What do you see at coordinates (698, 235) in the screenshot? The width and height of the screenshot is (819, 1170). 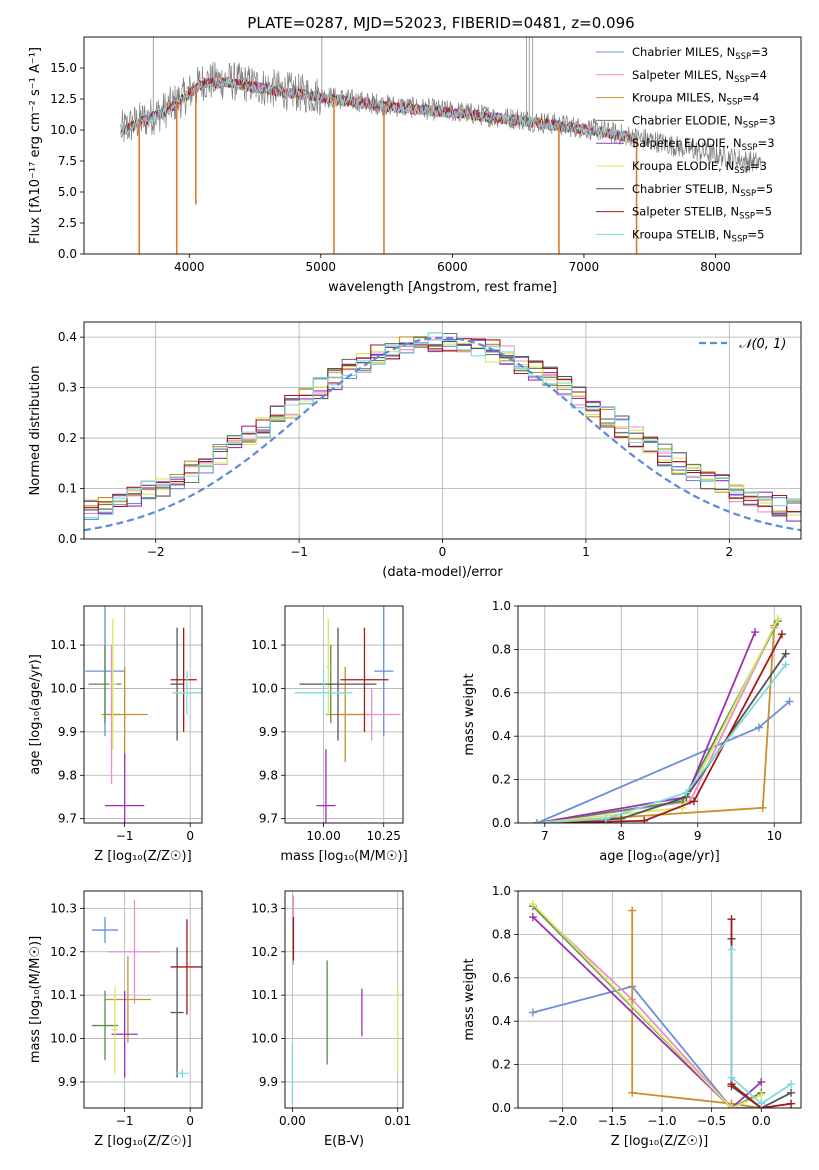 I see `legend-label: Kroupa STELIB, NSSP=5` at bounding box center [698, 235].